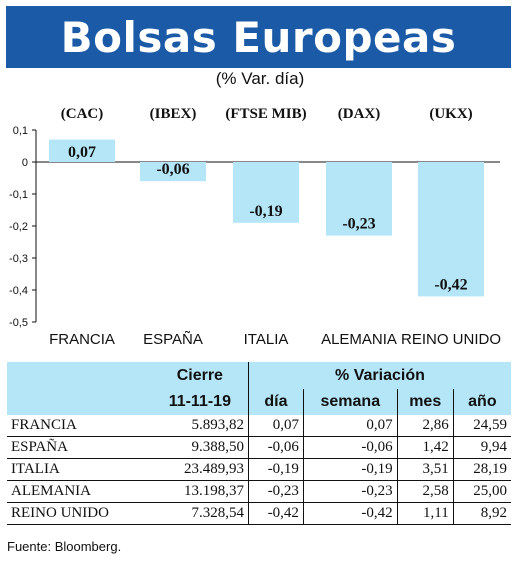  I want to click on index-label: (UKX), so click(450, 114).